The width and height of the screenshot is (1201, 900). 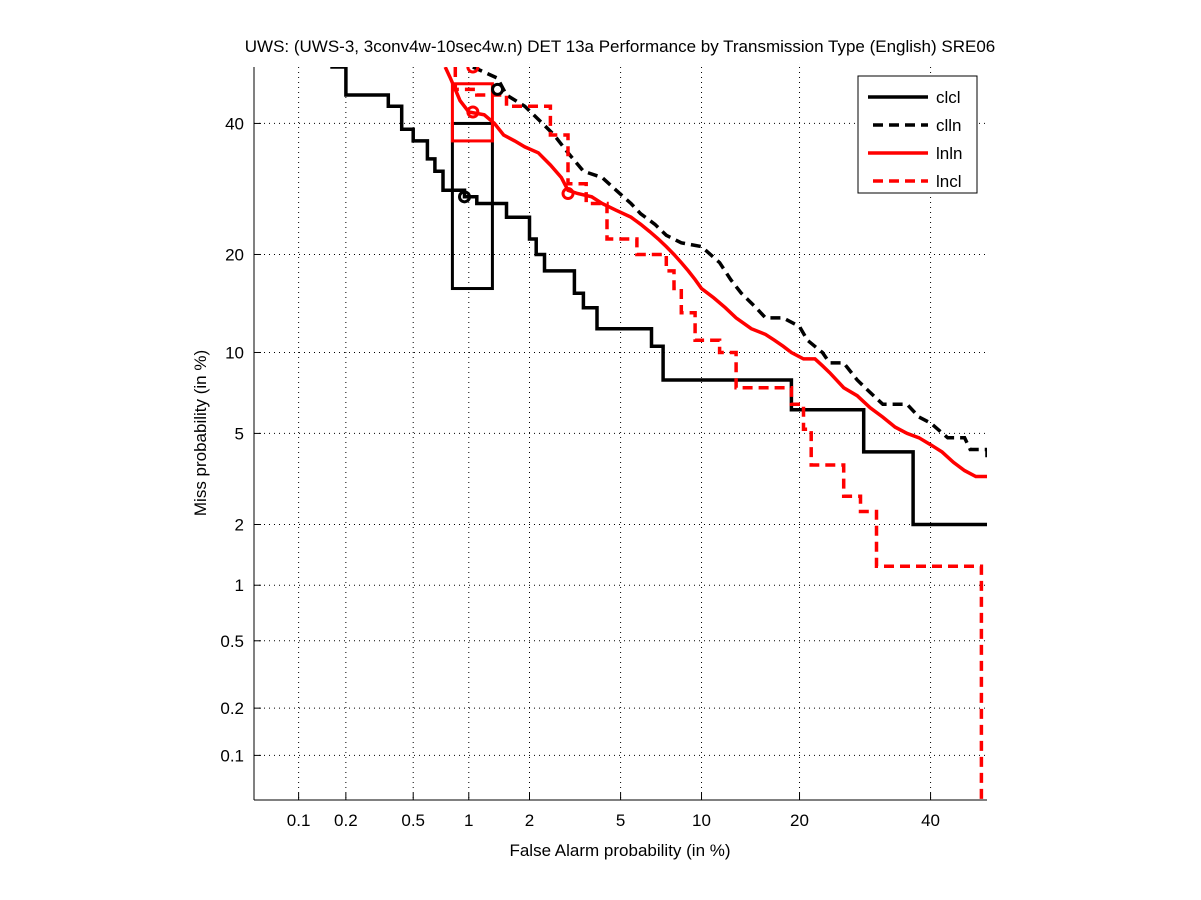 What do you see at coordinates (619, 850) in the screenshot?
I see `x-axis-label: False Alarm probability (in %)` at bounding box center [619, 850].